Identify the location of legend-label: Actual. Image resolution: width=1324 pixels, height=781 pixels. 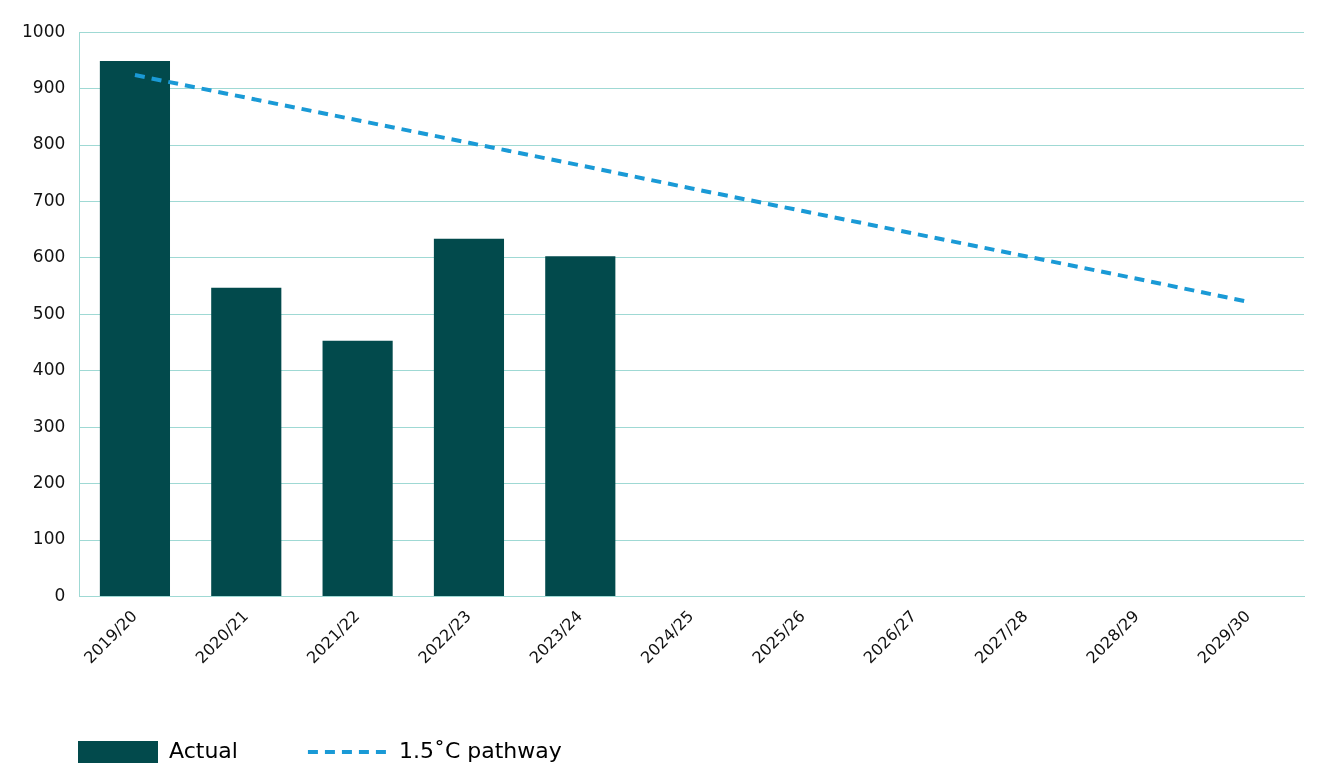
(203, 750).